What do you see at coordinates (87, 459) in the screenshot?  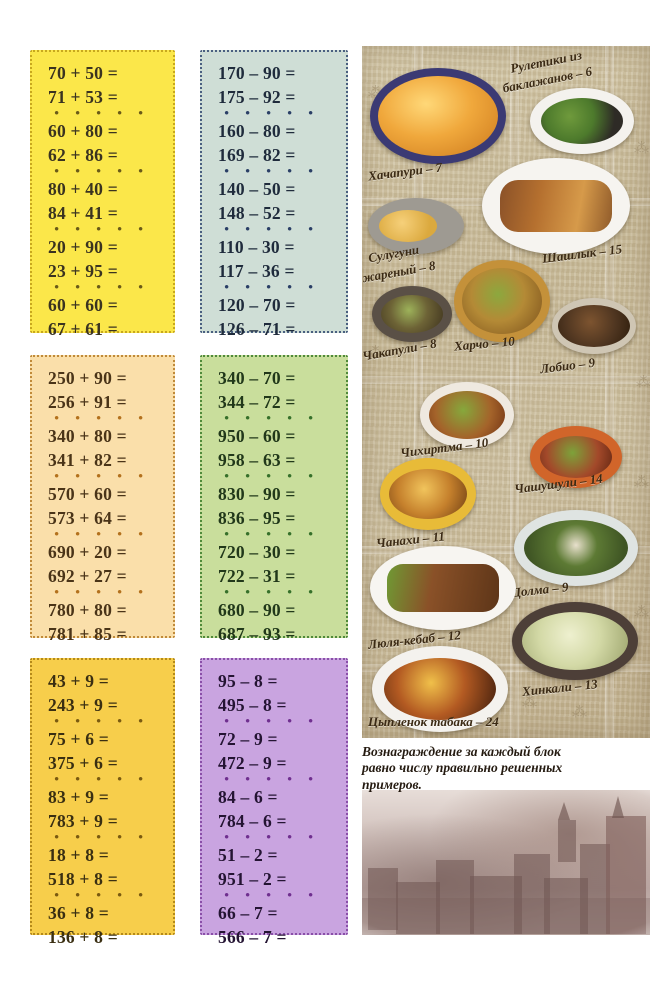 I see `expression: 341 + 82 =` at bounding box center [87, 459].